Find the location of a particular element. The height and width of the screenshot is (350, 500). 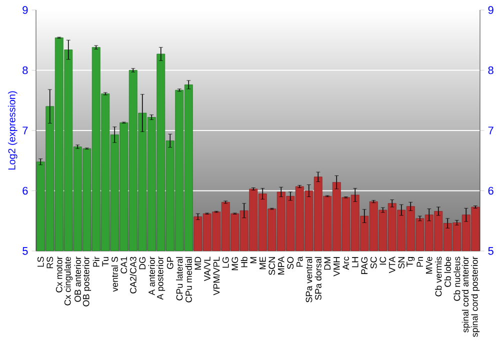

x-tick-label: OB anterior is located at coordinates (77, 279).